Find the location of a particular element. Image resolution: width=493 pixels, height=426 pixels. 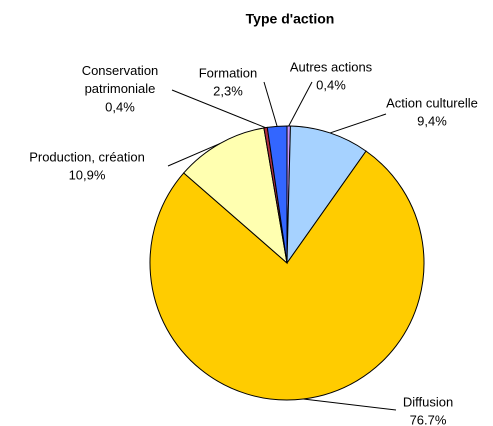

slice-value-label: 9,4% is located at coordinates (432, 120).